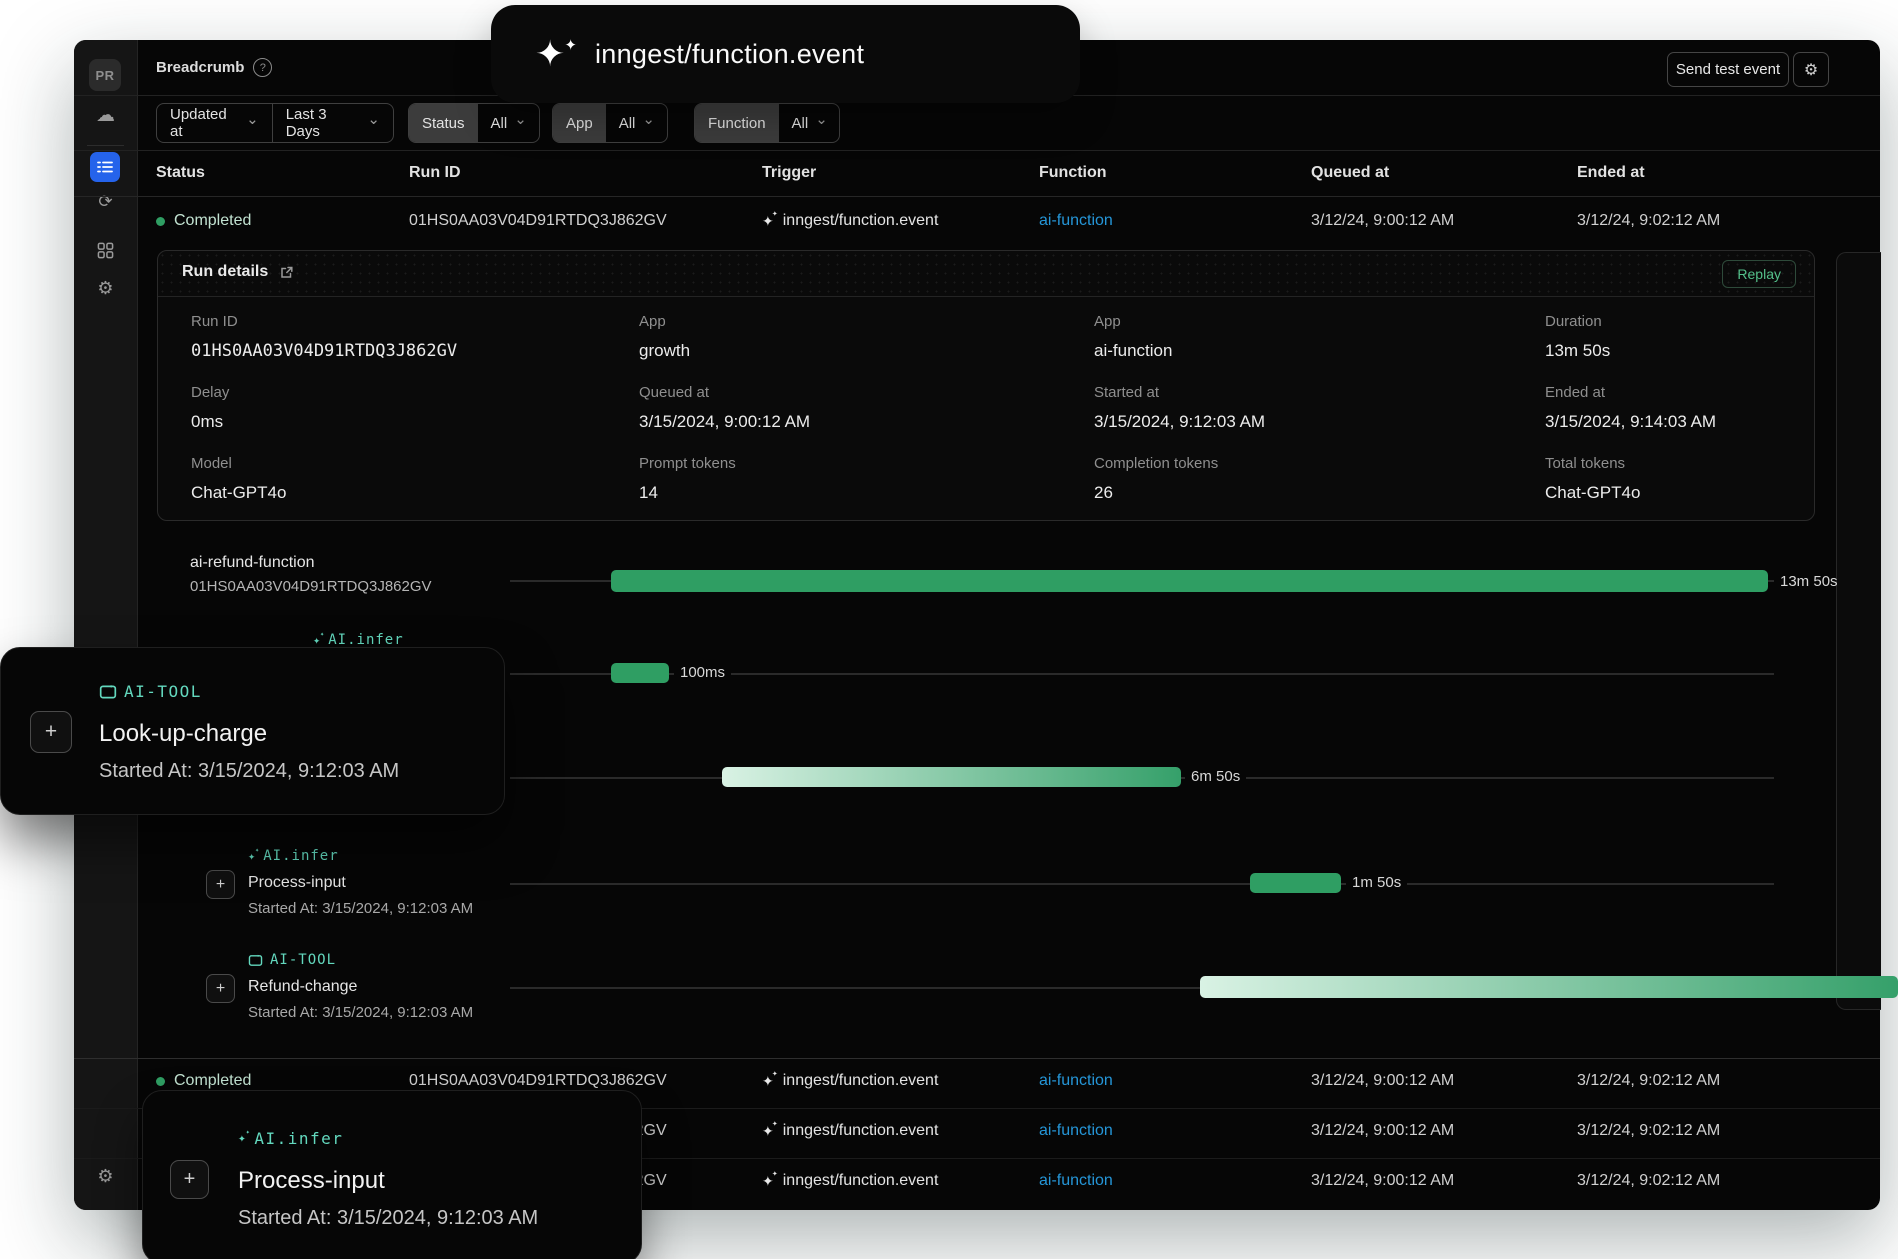 This screenshot has width=1898, height=1259. Describe the element at coordinates (106, 625) in the screenshot. I see `sidebar: PR ☁ ⟳` at that location.